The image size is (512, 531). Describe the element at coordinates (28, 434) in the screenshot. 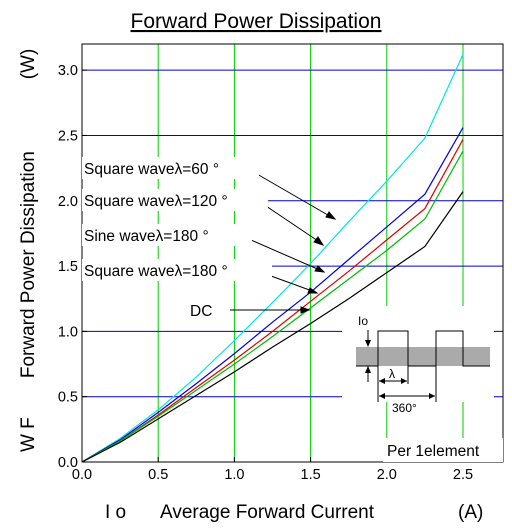

I see `y-axis-symbol: W F` at that location.